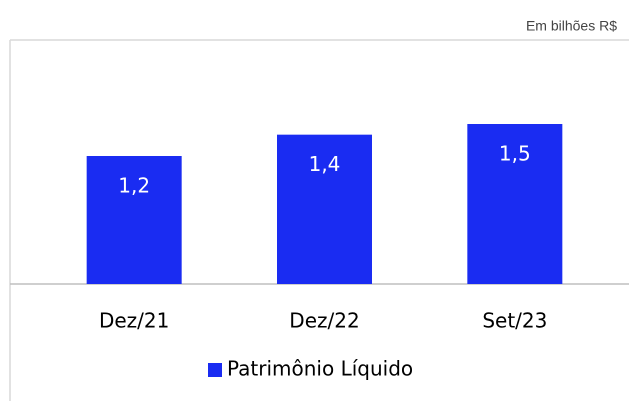  What do you see at coordinates (514, 321) in the screenshot?
I see `x-tick-label: Set/23` at bounding box center [514, 321].